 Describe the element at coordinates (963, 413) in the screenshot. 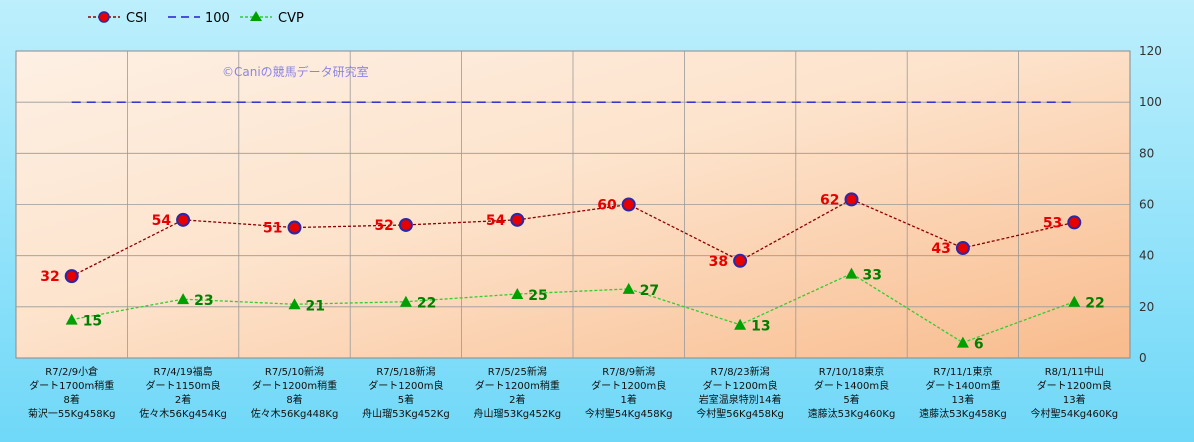

I see `x-tick-label: 遠藤汰53Kg458Kg` at that location.